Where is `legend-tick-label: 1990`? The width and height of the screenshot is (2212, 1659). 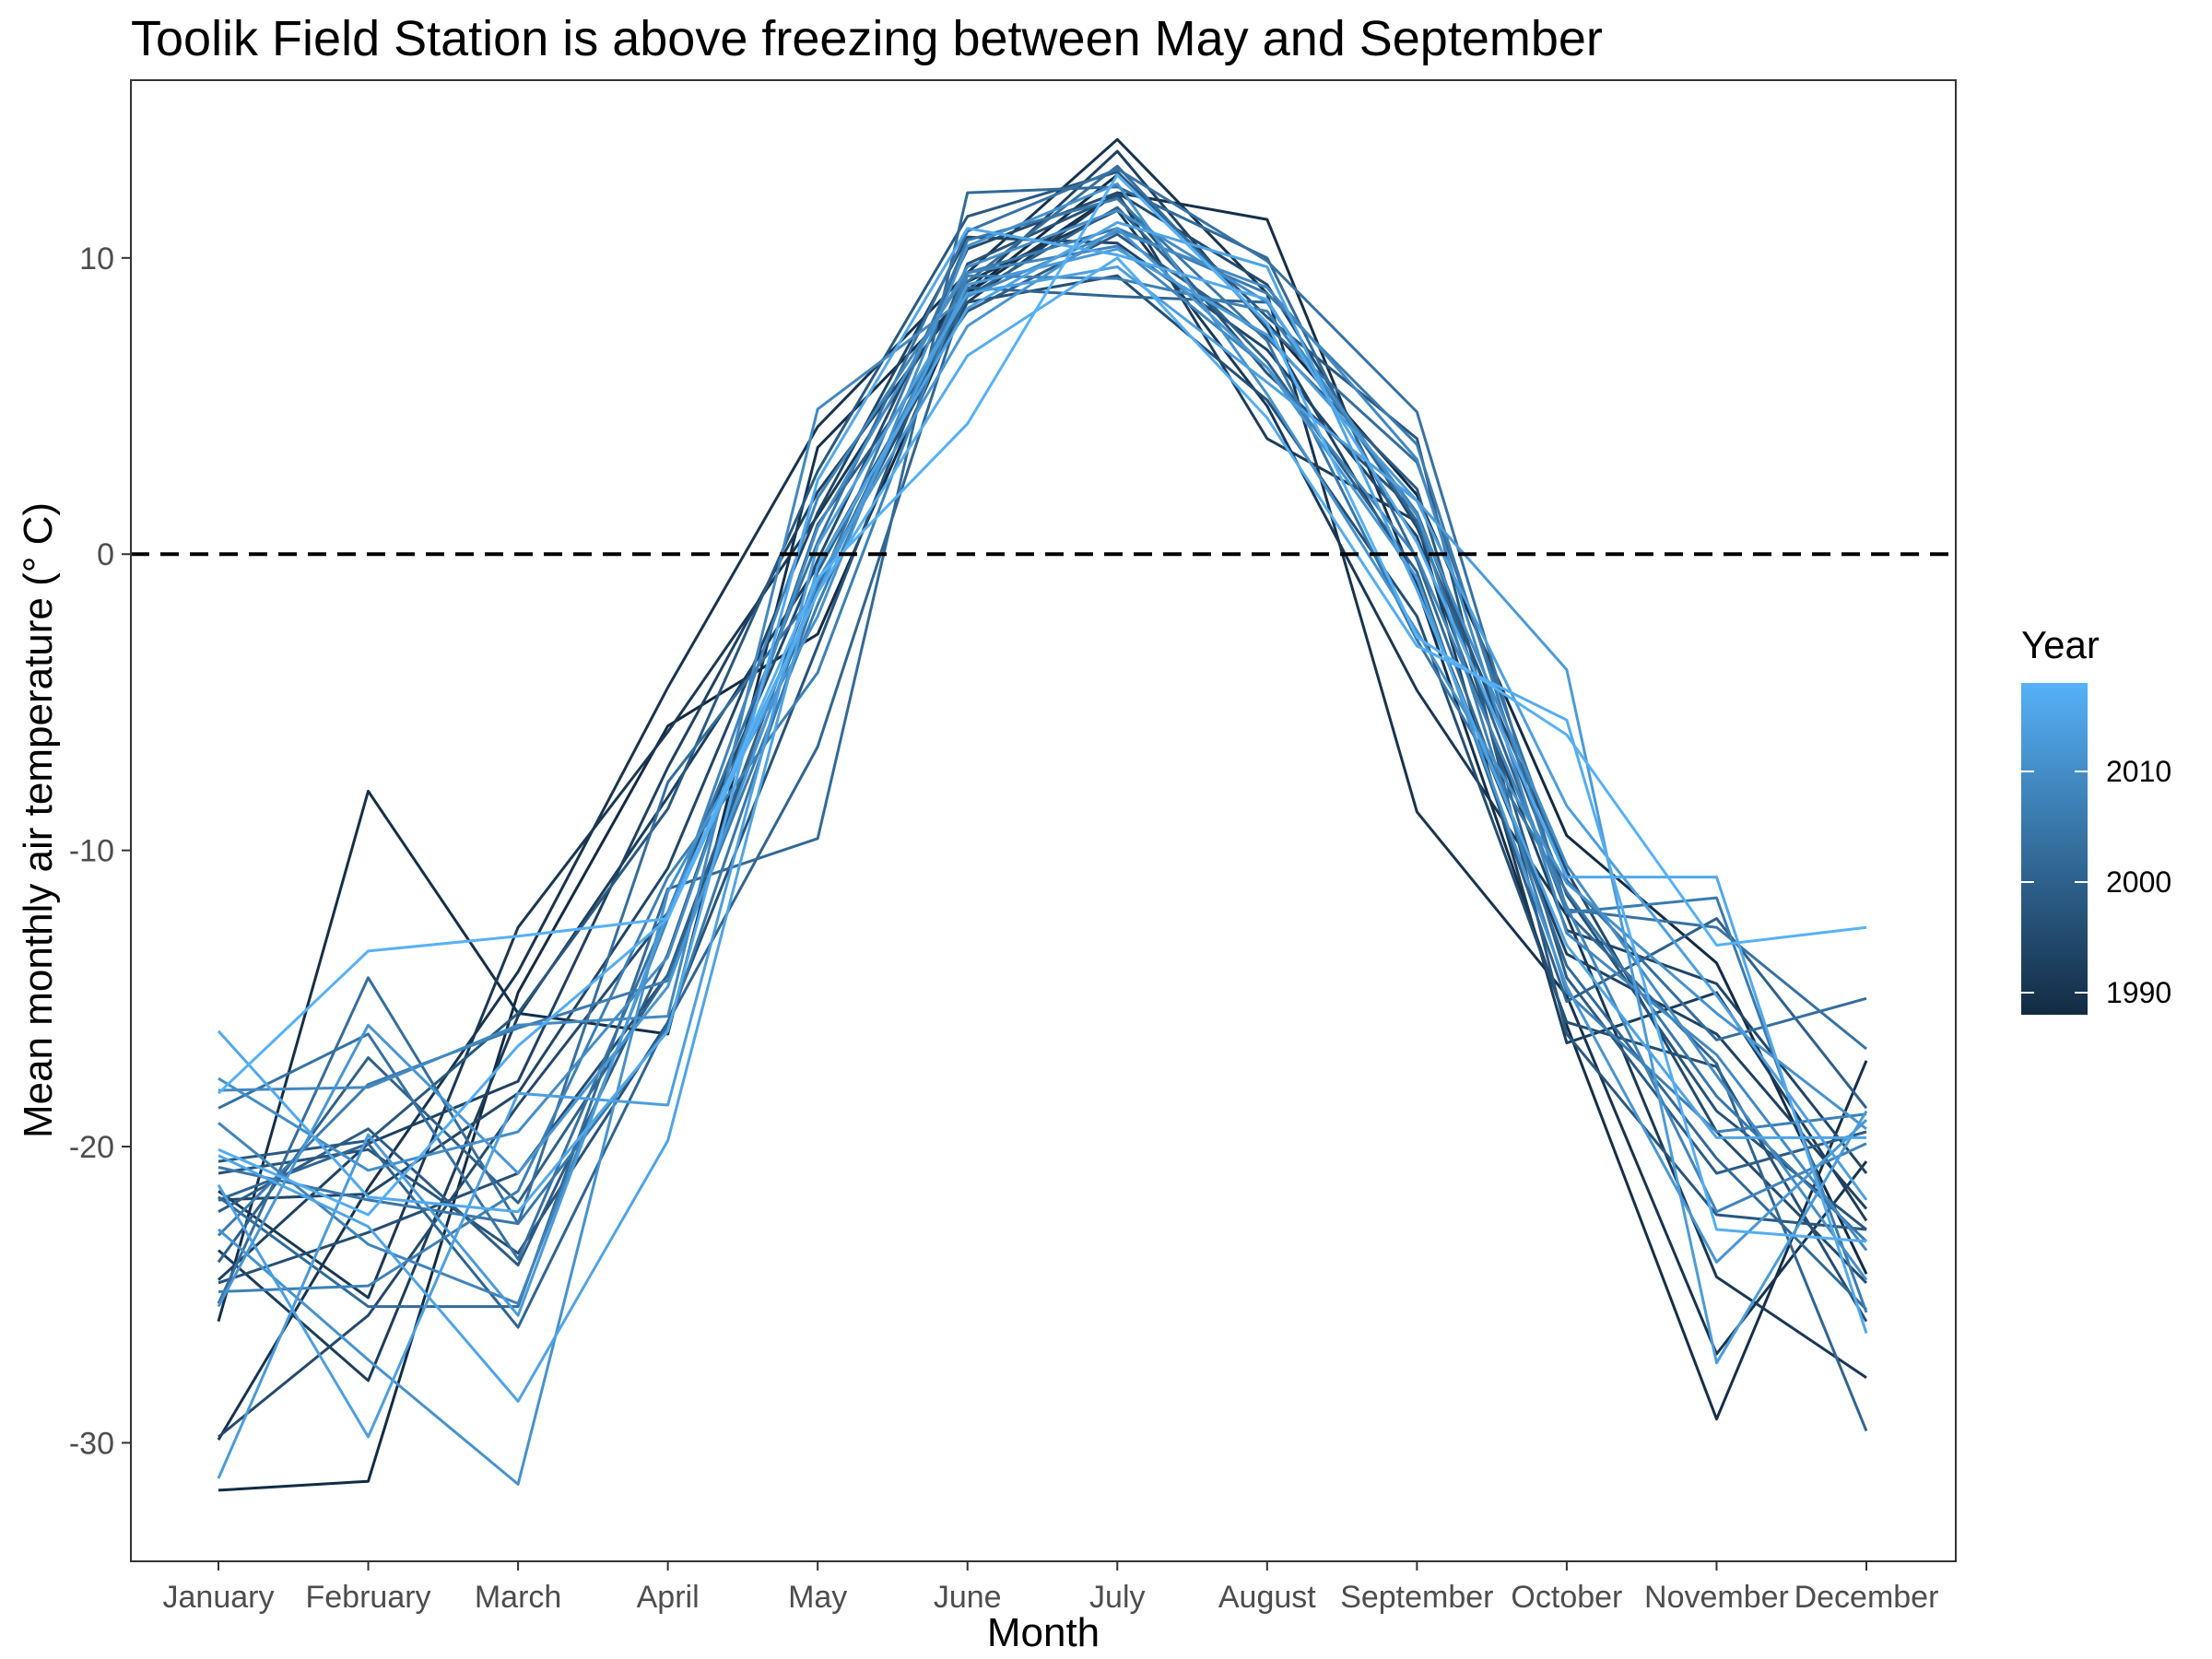
legend-tick-label: 1990 is located at coordinates (2138, 992).